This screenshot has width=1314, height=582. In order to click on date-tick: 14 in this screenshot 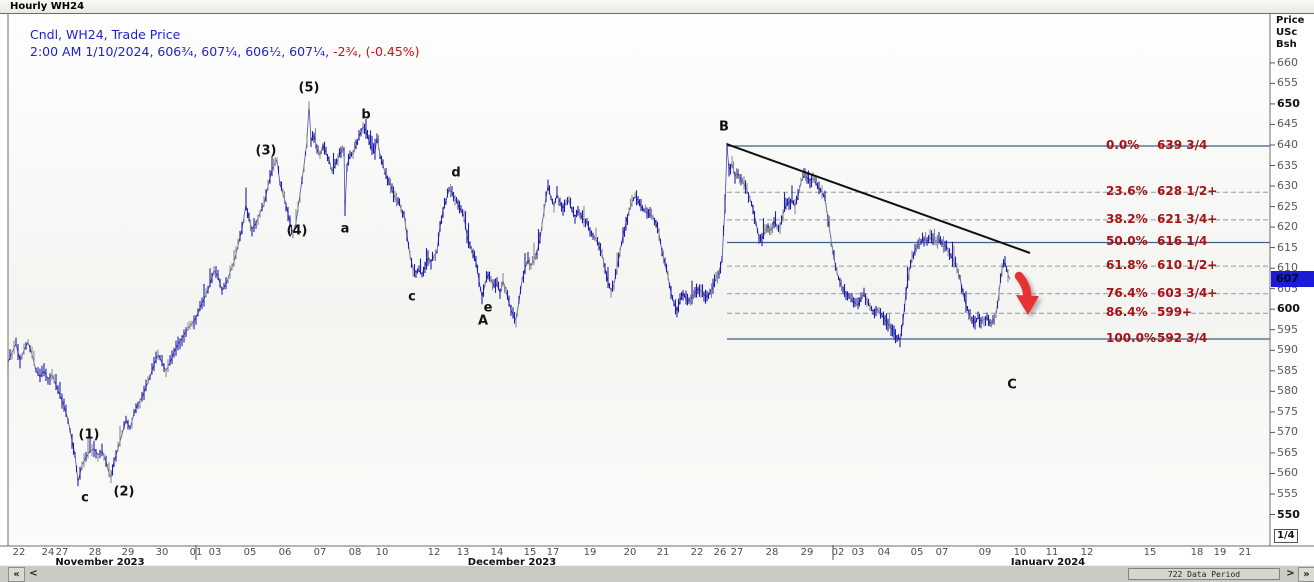, I will do `click(497, 552)`.